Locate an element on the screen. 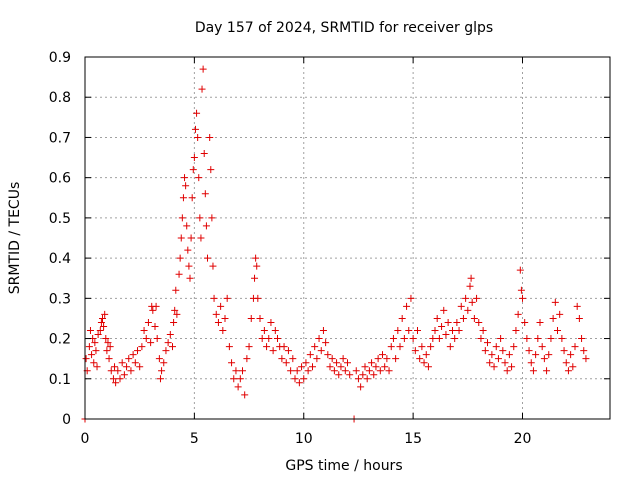 Image resolution: width=640 pixels, height=480 pixels. y-tick-label: 0.2 is located at coordinates (60, 340).